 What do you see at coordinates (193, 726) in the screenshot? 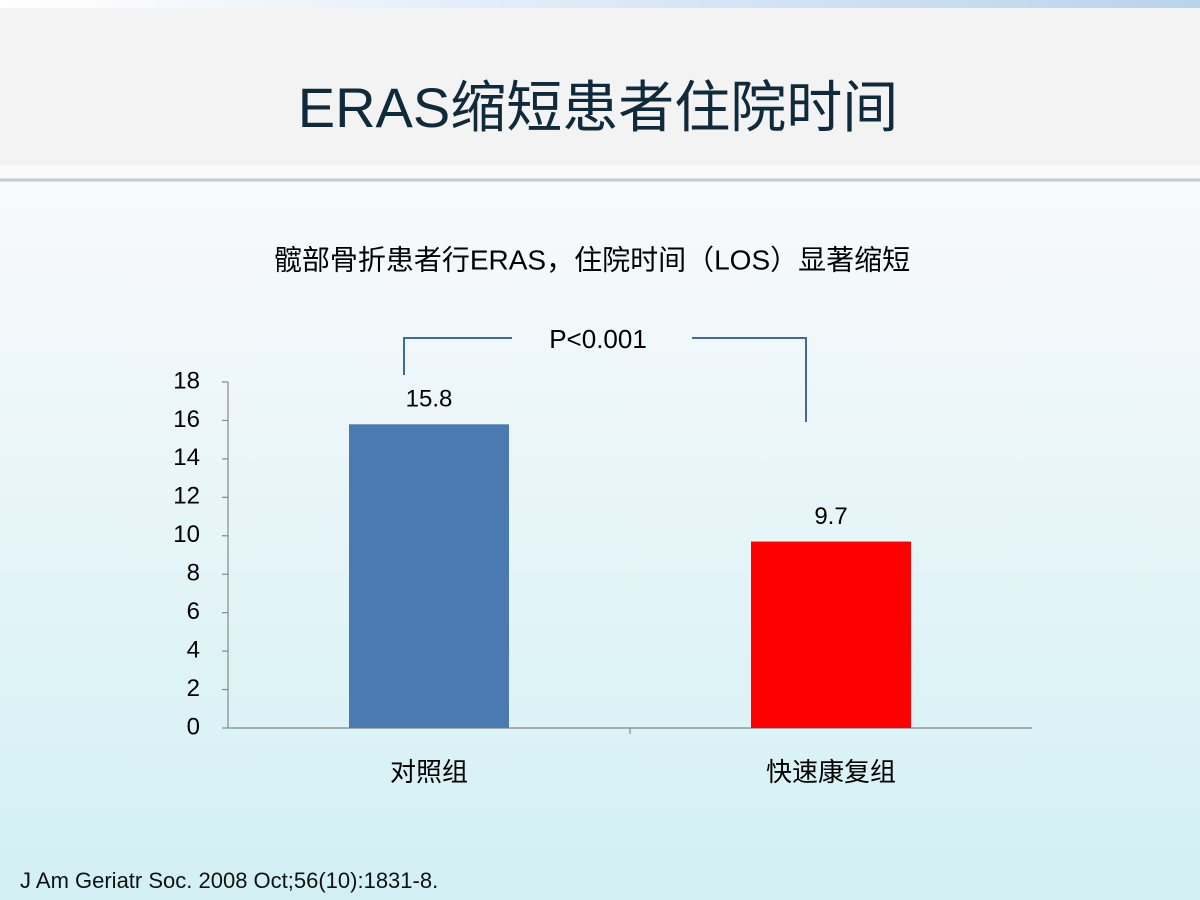
I see `y-tick-label: 0` at bounding box center [193, 726].